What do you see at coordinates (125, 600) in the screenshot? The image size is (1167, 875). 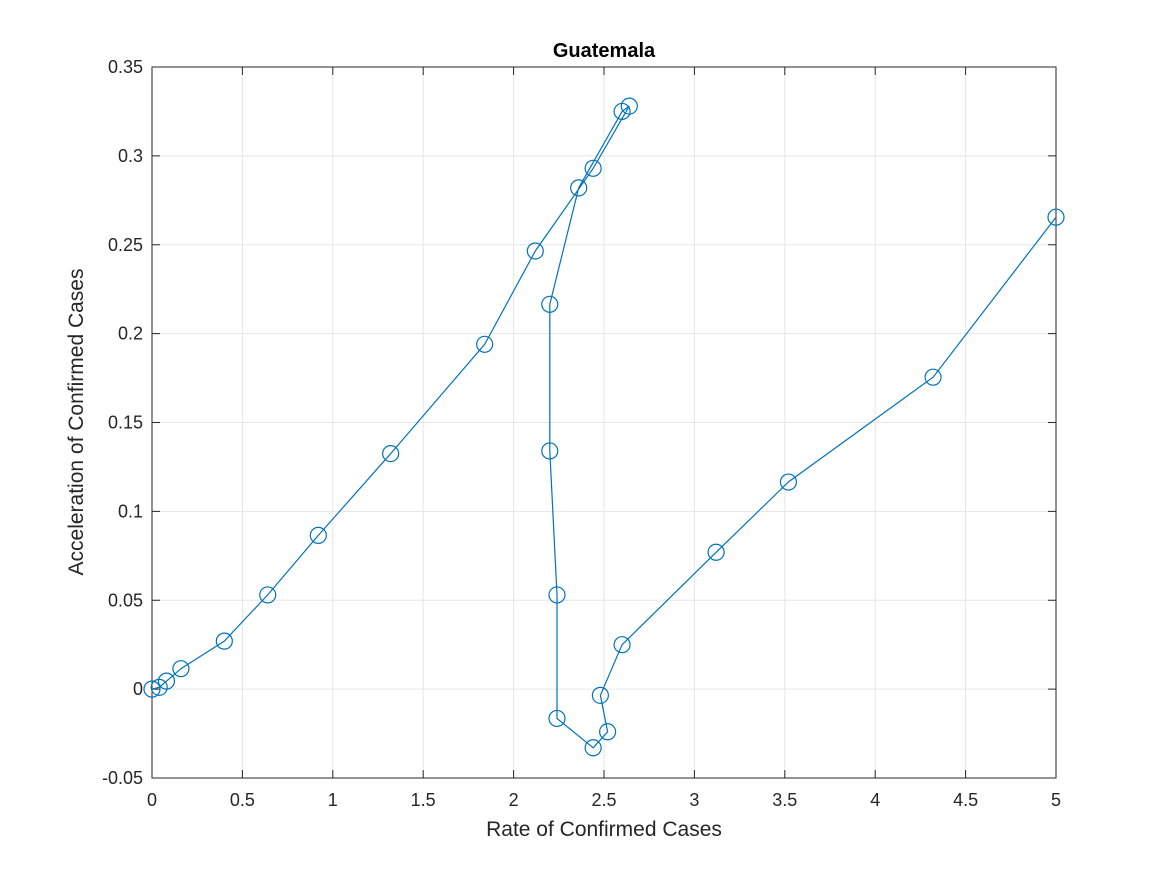 I see `y-tick-label: 0.05` at bounding box center [125, 600].